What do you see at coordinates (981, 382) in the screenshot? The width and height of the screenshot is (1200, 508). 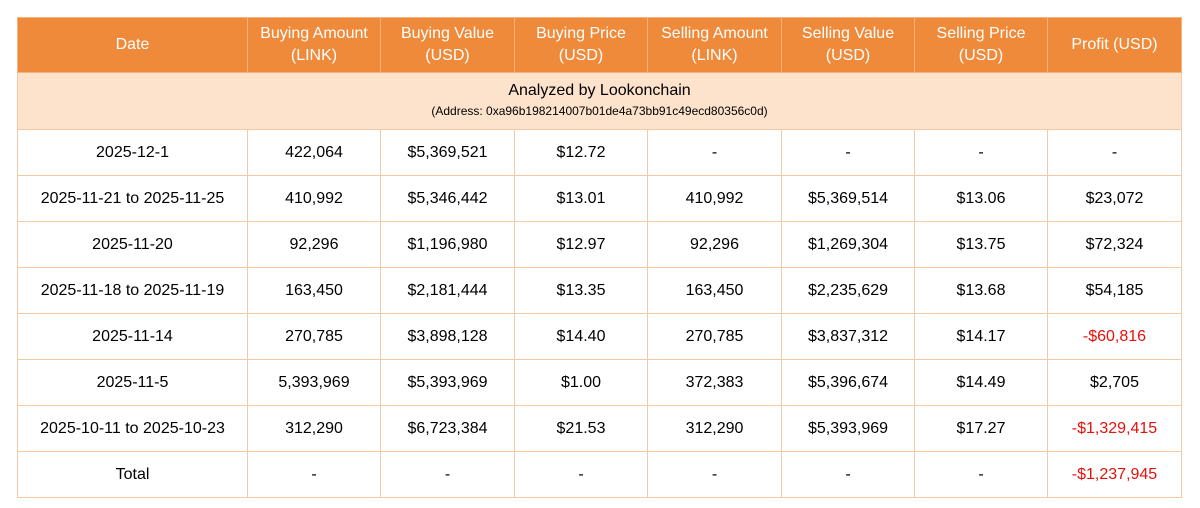 I see `cell-selling-price: $14.49` at bounding box center [981, 382].